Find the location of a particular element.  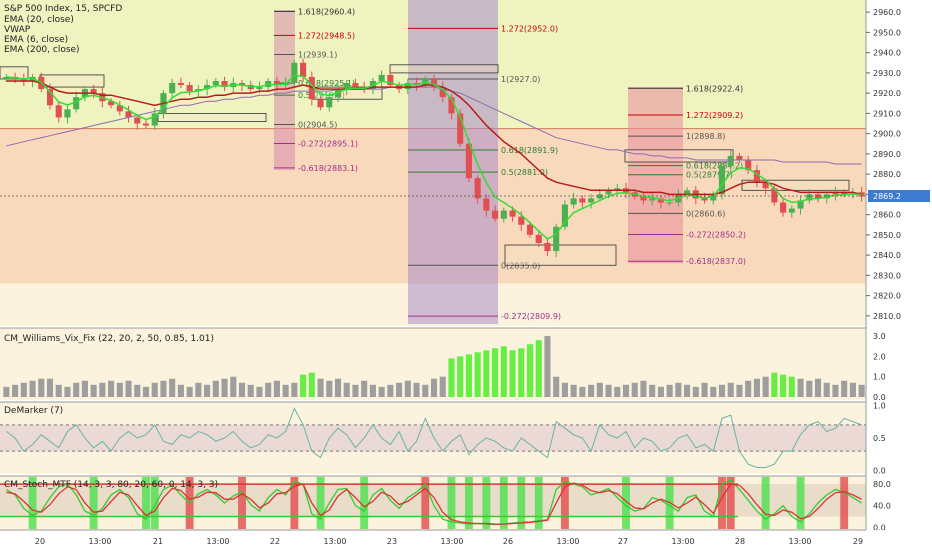

time-tick-label: 29 is located at coordinates (858, 541).